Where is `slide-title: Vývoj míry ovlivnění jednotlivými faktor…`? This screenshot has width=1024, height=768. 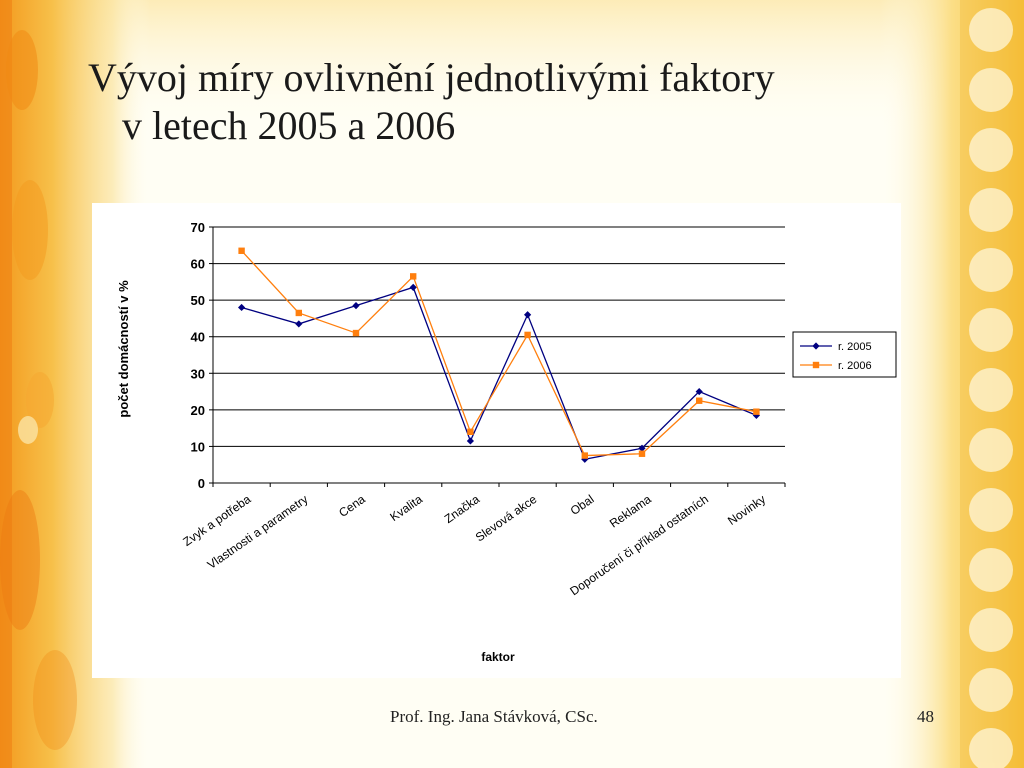
slide-title: Vývoj míry ovlivnění jednotlivými faktor… is located at coordinates (431, 102).